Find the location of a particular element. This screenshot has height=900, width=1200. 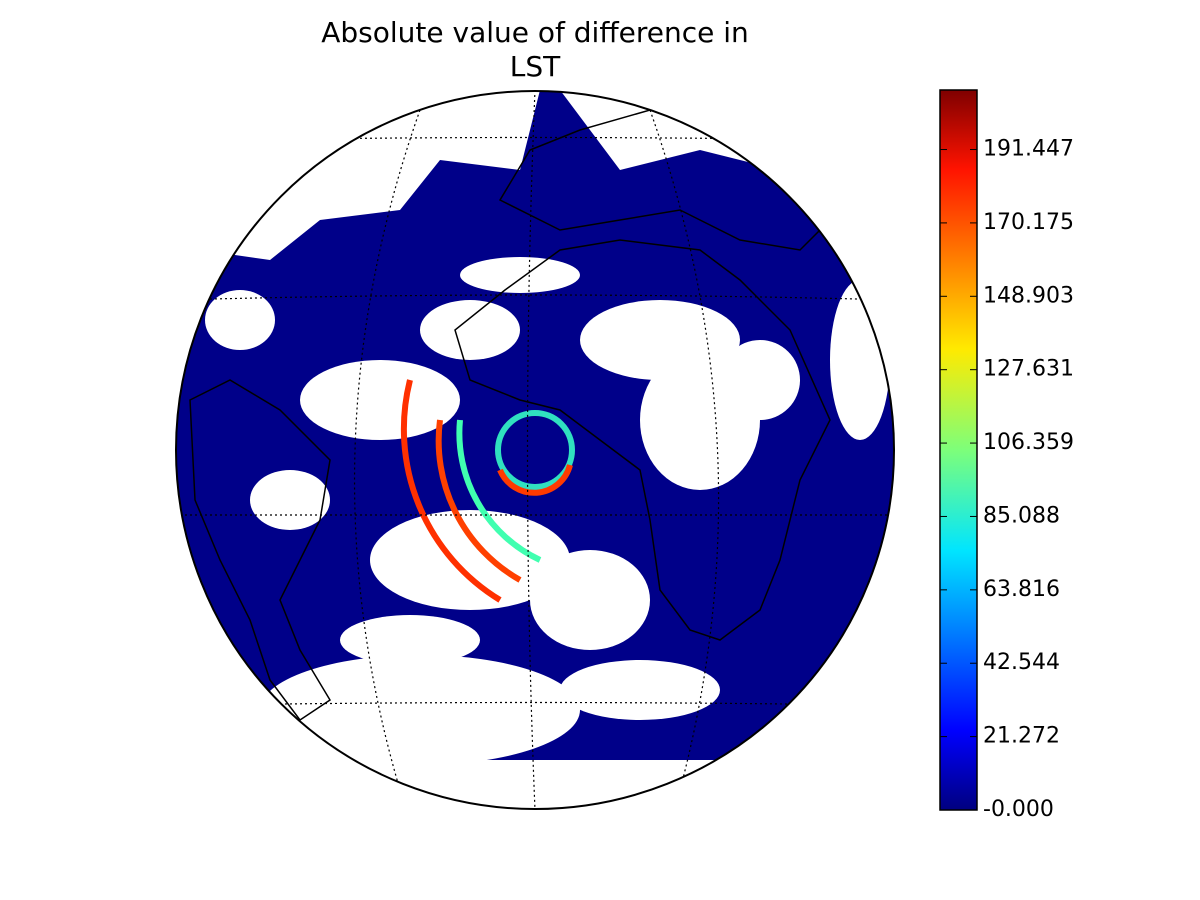

colorbar-tick-label: 63.816 is located at coordinates (1021, 589).